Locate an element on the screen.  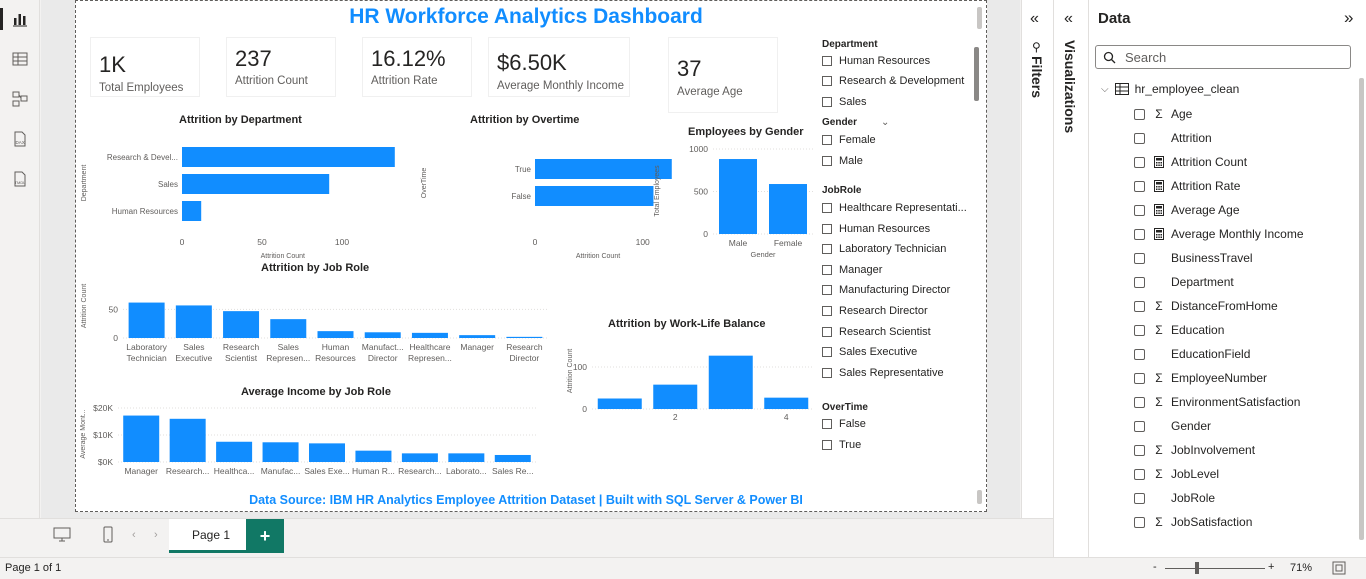
slicer-jobrole-item: Sales Representative is located at coordinates (896, 373).